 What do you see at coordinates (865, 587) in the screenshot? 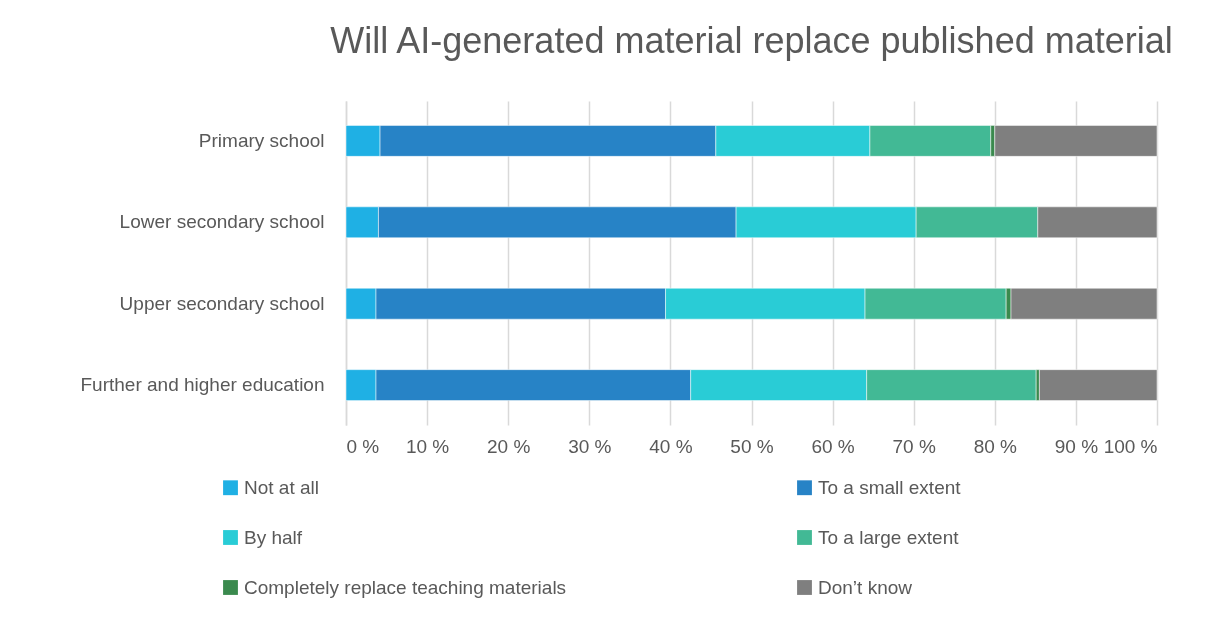
I see `legend-label: Don’t know` at bounding box center [865, 587].